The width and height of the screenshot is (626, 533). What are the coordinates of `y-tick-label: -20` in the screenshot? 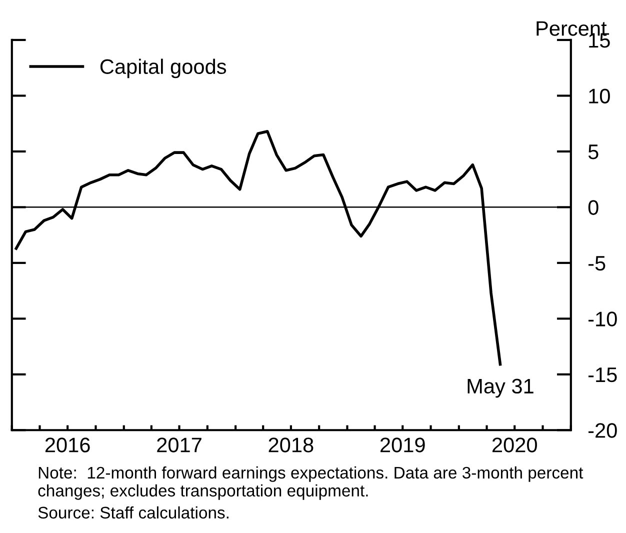 It's located at (602, 430).